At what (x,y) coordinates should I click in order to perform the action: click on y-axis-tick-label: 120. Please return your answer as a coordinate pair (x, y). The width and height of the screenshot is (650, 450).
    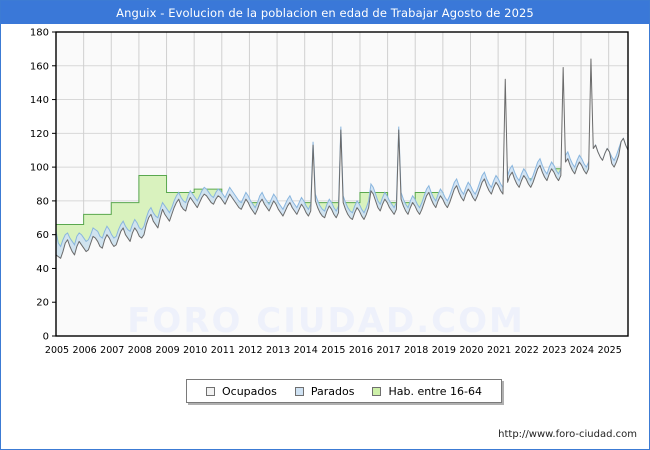
    Looking at the image, I should click on (39, 134).